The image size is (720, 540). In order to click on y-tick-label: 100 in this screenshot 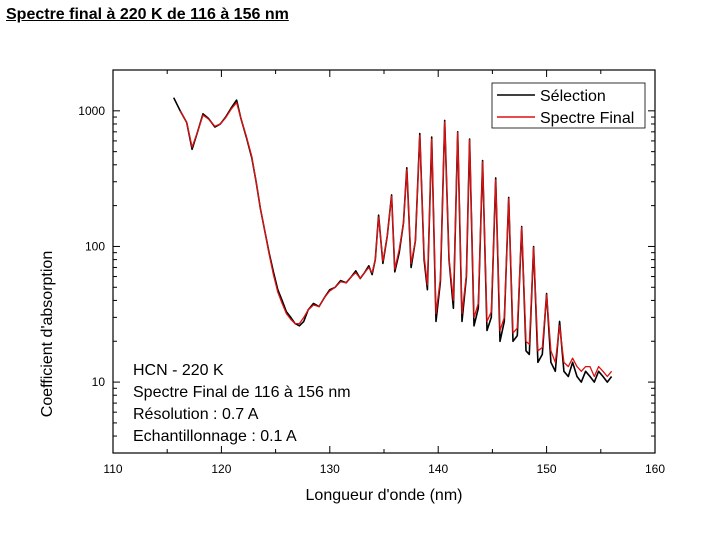, I will do `click(95, 246)`.